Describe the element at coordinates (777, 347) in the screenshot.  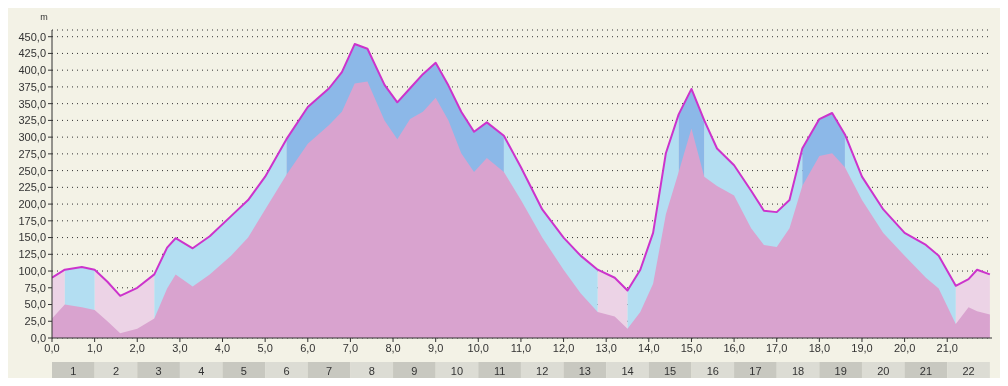
I see `x-tick-label: 17,0` at that location.